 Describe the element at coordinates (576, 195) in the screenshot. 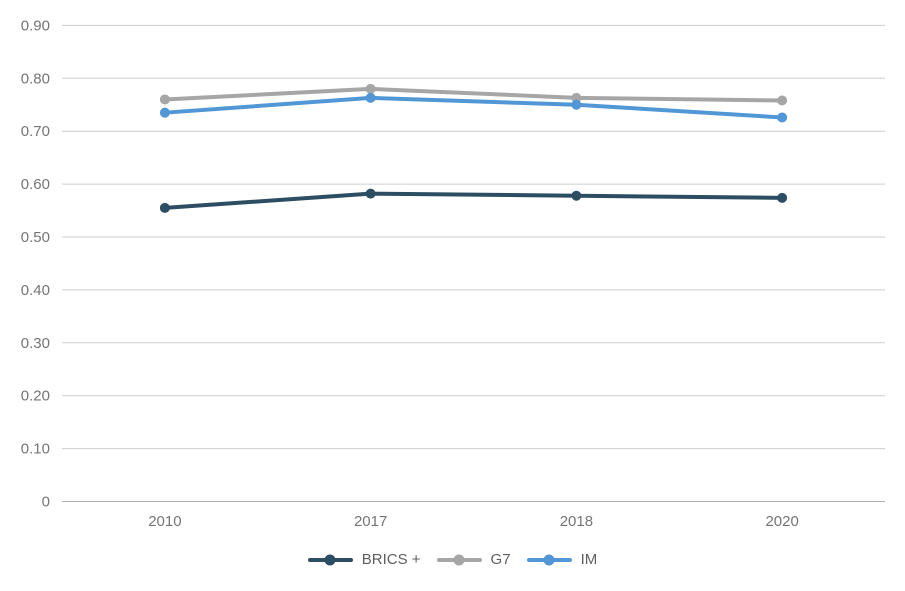

I see `data-point-brics-+-2018` at that location.